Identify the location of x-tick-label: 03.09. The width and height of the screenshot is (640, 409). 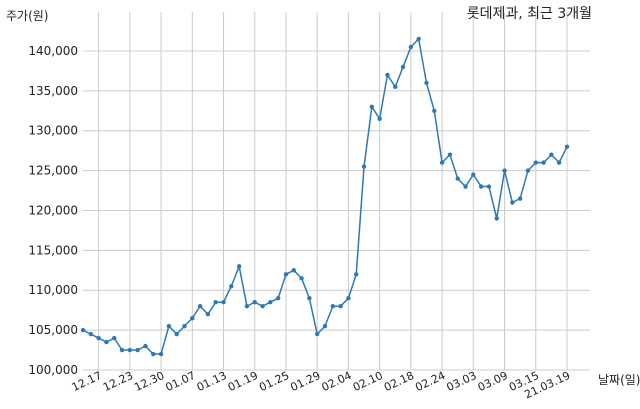
(493, 381).